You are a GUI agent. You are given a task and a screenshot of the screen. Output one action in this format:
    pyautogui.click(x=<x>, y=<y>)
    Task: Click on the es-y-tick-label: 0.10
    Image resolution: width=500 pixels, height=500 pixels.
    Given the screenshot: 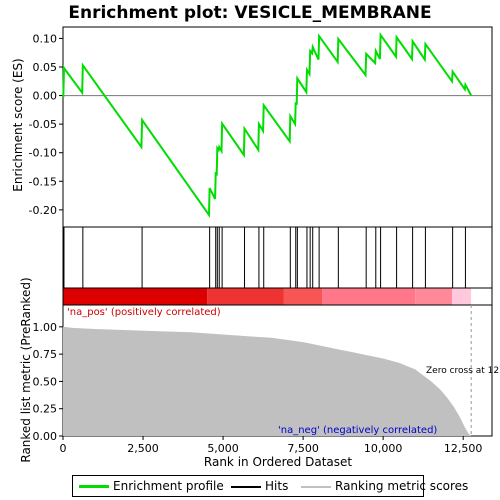 What is the action you would take?
    pyautogui.click(x=45, y=38)
    